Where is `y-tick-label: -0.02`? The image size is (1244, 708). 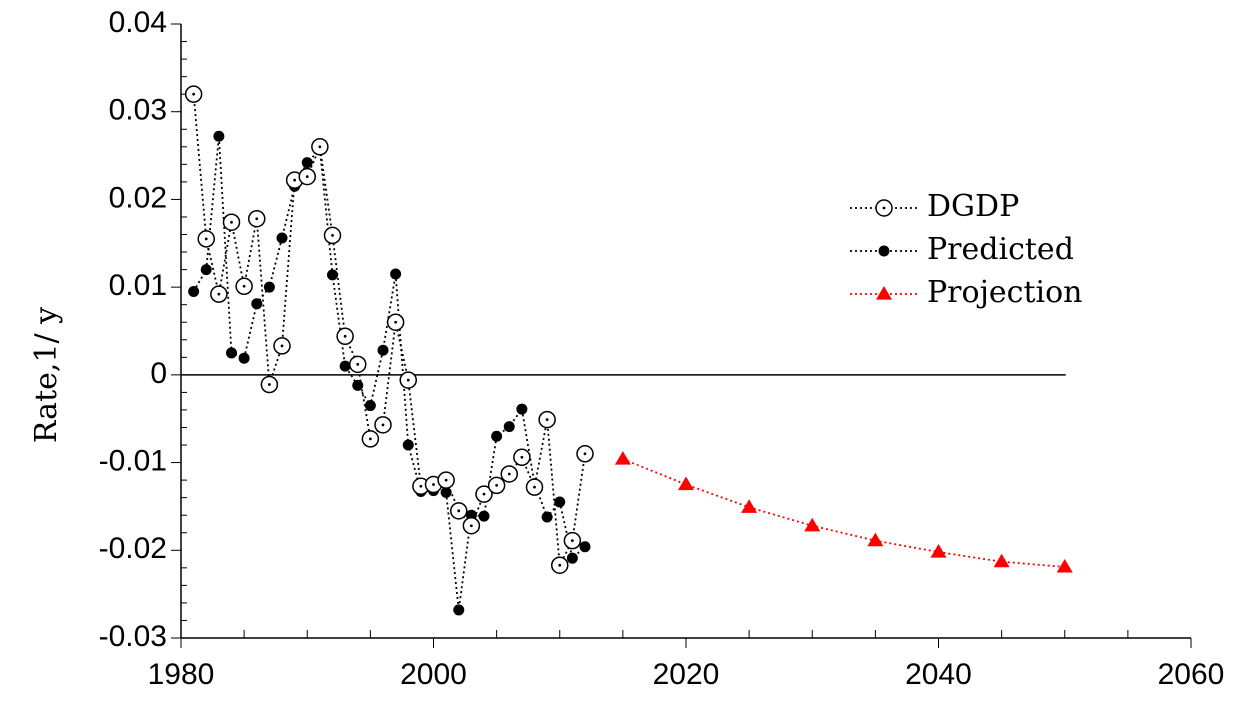
y-tick-label: -0.02 is located at coordinates (133, 548).